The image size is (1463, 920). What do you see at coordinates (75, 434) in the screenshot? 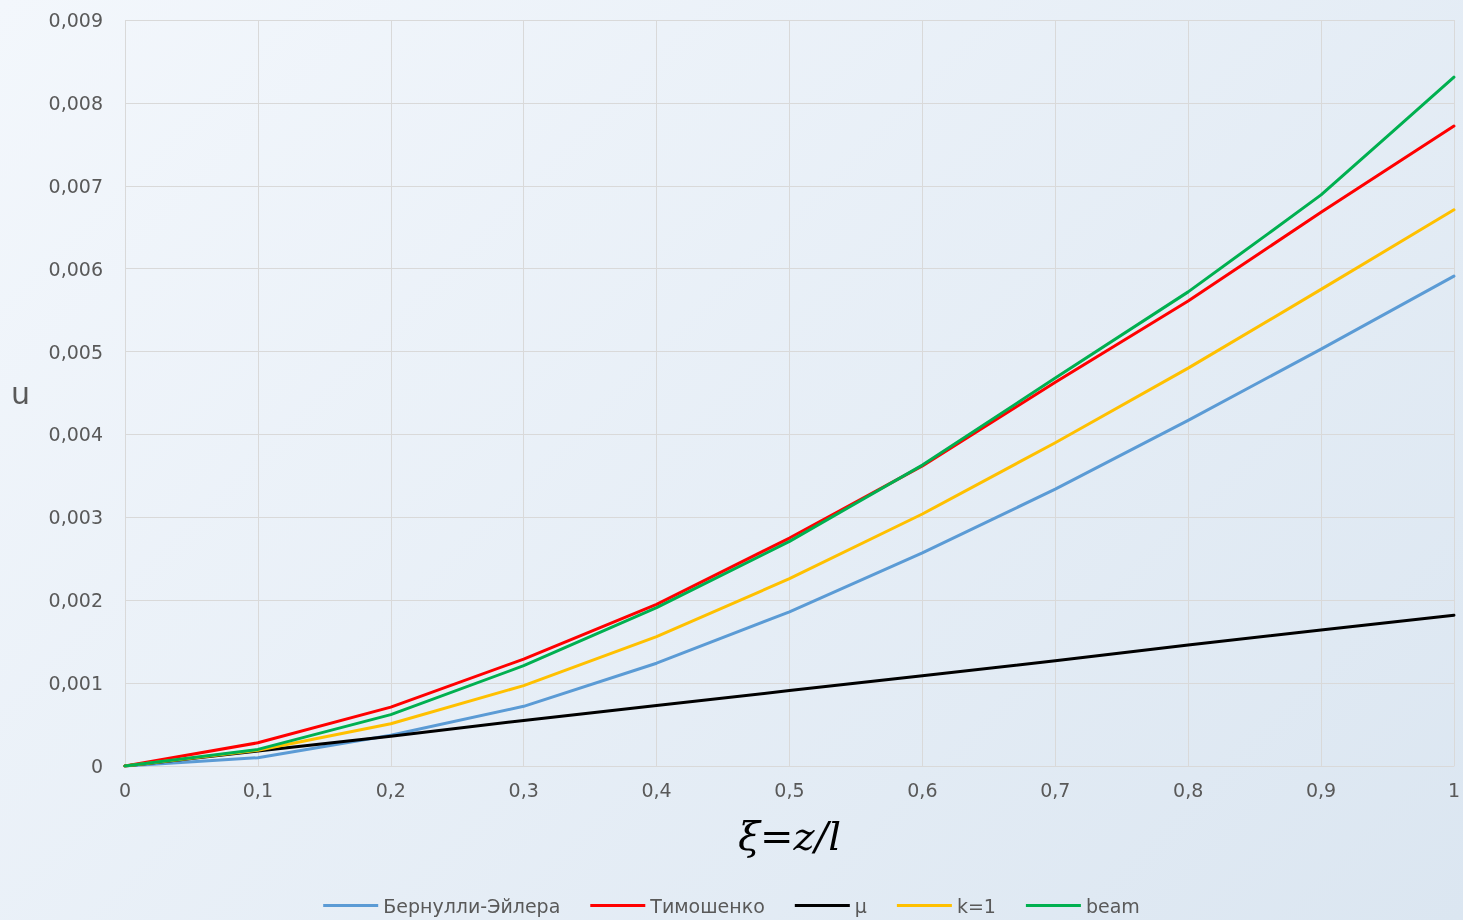
I see `y-tick-label: 0,004` at bounding box center [75, 434].